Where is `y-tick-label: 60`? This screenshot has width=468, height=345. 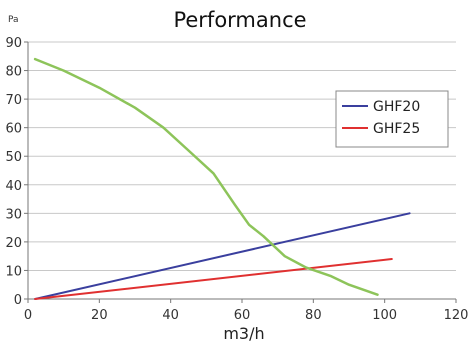 y-tick-label: 60 is located at coordinates (13, 129).